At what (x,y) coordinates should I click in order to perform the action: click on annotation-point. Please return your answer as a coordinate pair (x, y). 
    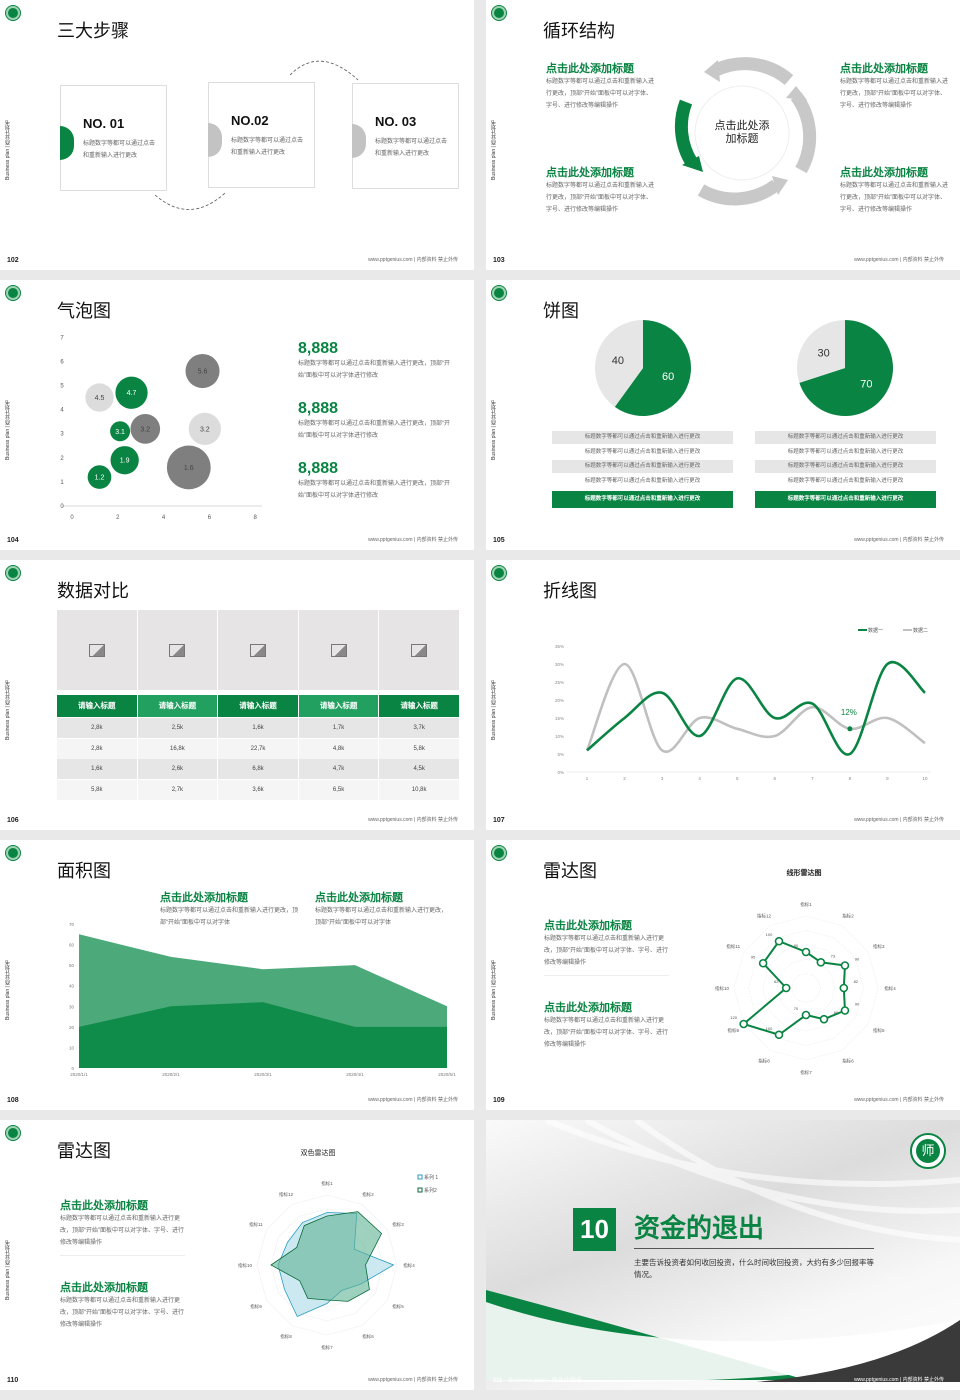
    Looking at the image, I should click on (850, 729).